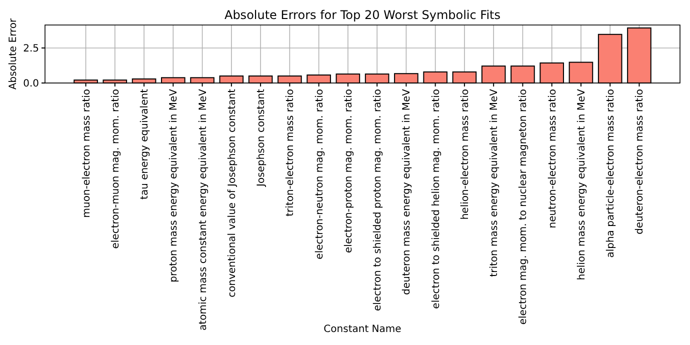 Image resolution: width=690 pixels, height=345 pixels. Describe the element at coordinates (86, 153) in the screenshot. I see `x-tick-label: muon-electron mass ratio` at that location.